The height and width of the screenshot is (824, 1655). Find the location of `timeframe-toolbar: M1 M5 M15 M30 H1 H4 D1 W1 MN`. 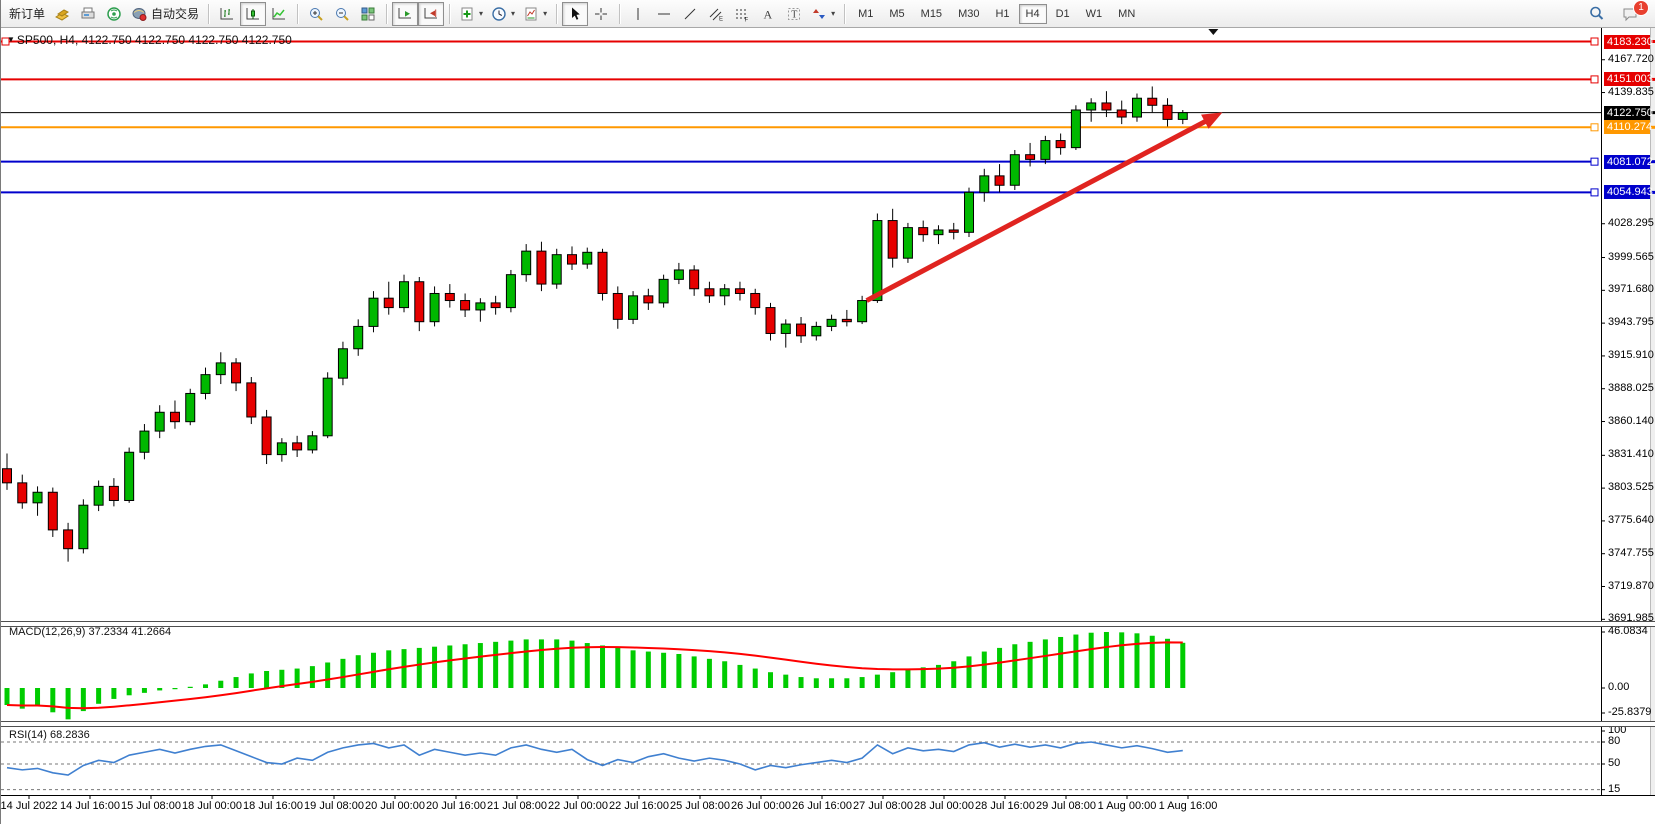

timeframe-toolbar: M1 M5 M15 M30 H1 H4 D1 W1 MN is located at coordinates (996, 13).